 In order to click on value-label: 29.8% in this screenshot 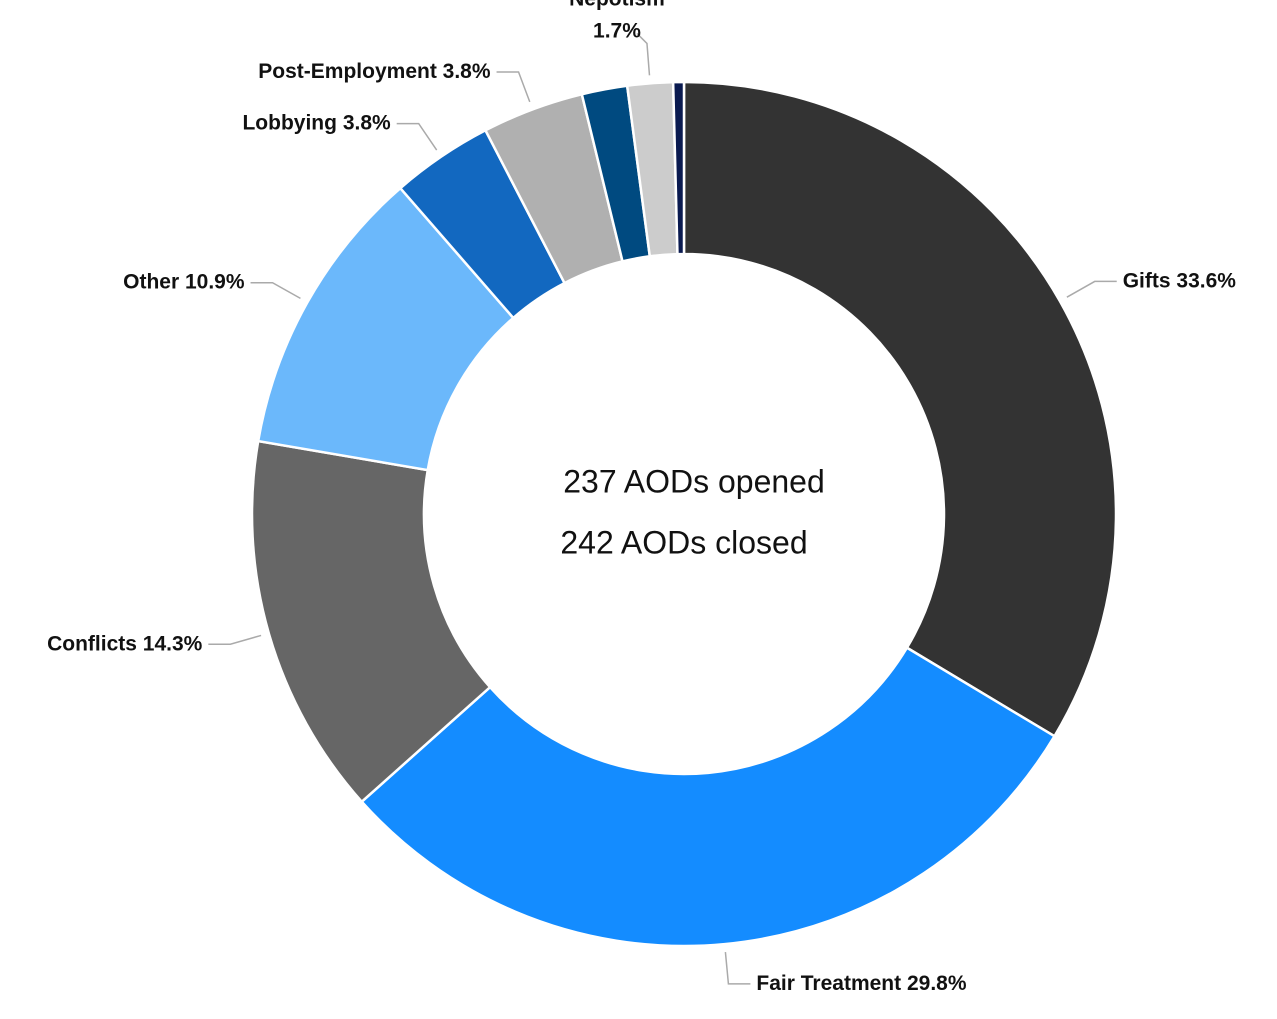, I will do `click(937, 982)`.